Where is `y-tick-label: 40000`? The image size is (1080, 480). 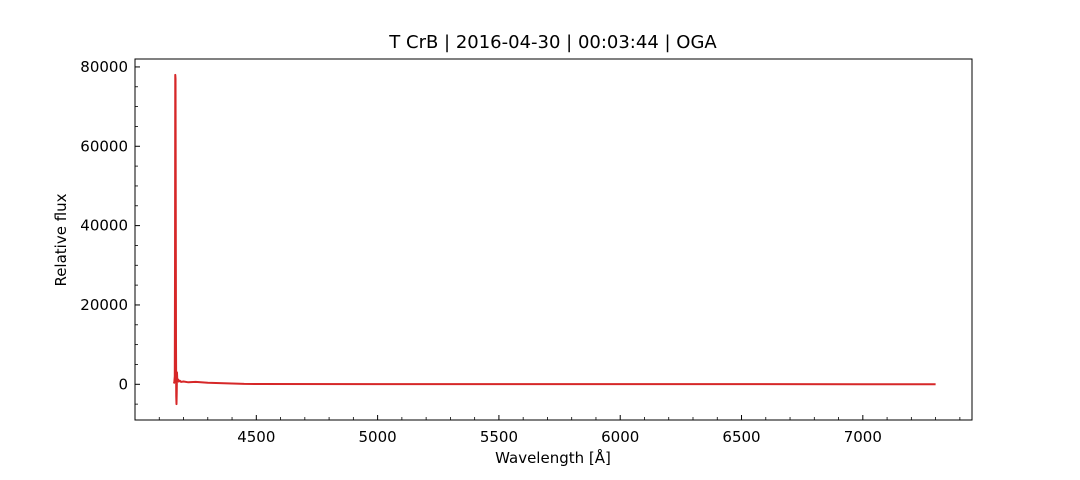
y-tick-label: 40000 is located at coordinates (104, 226).